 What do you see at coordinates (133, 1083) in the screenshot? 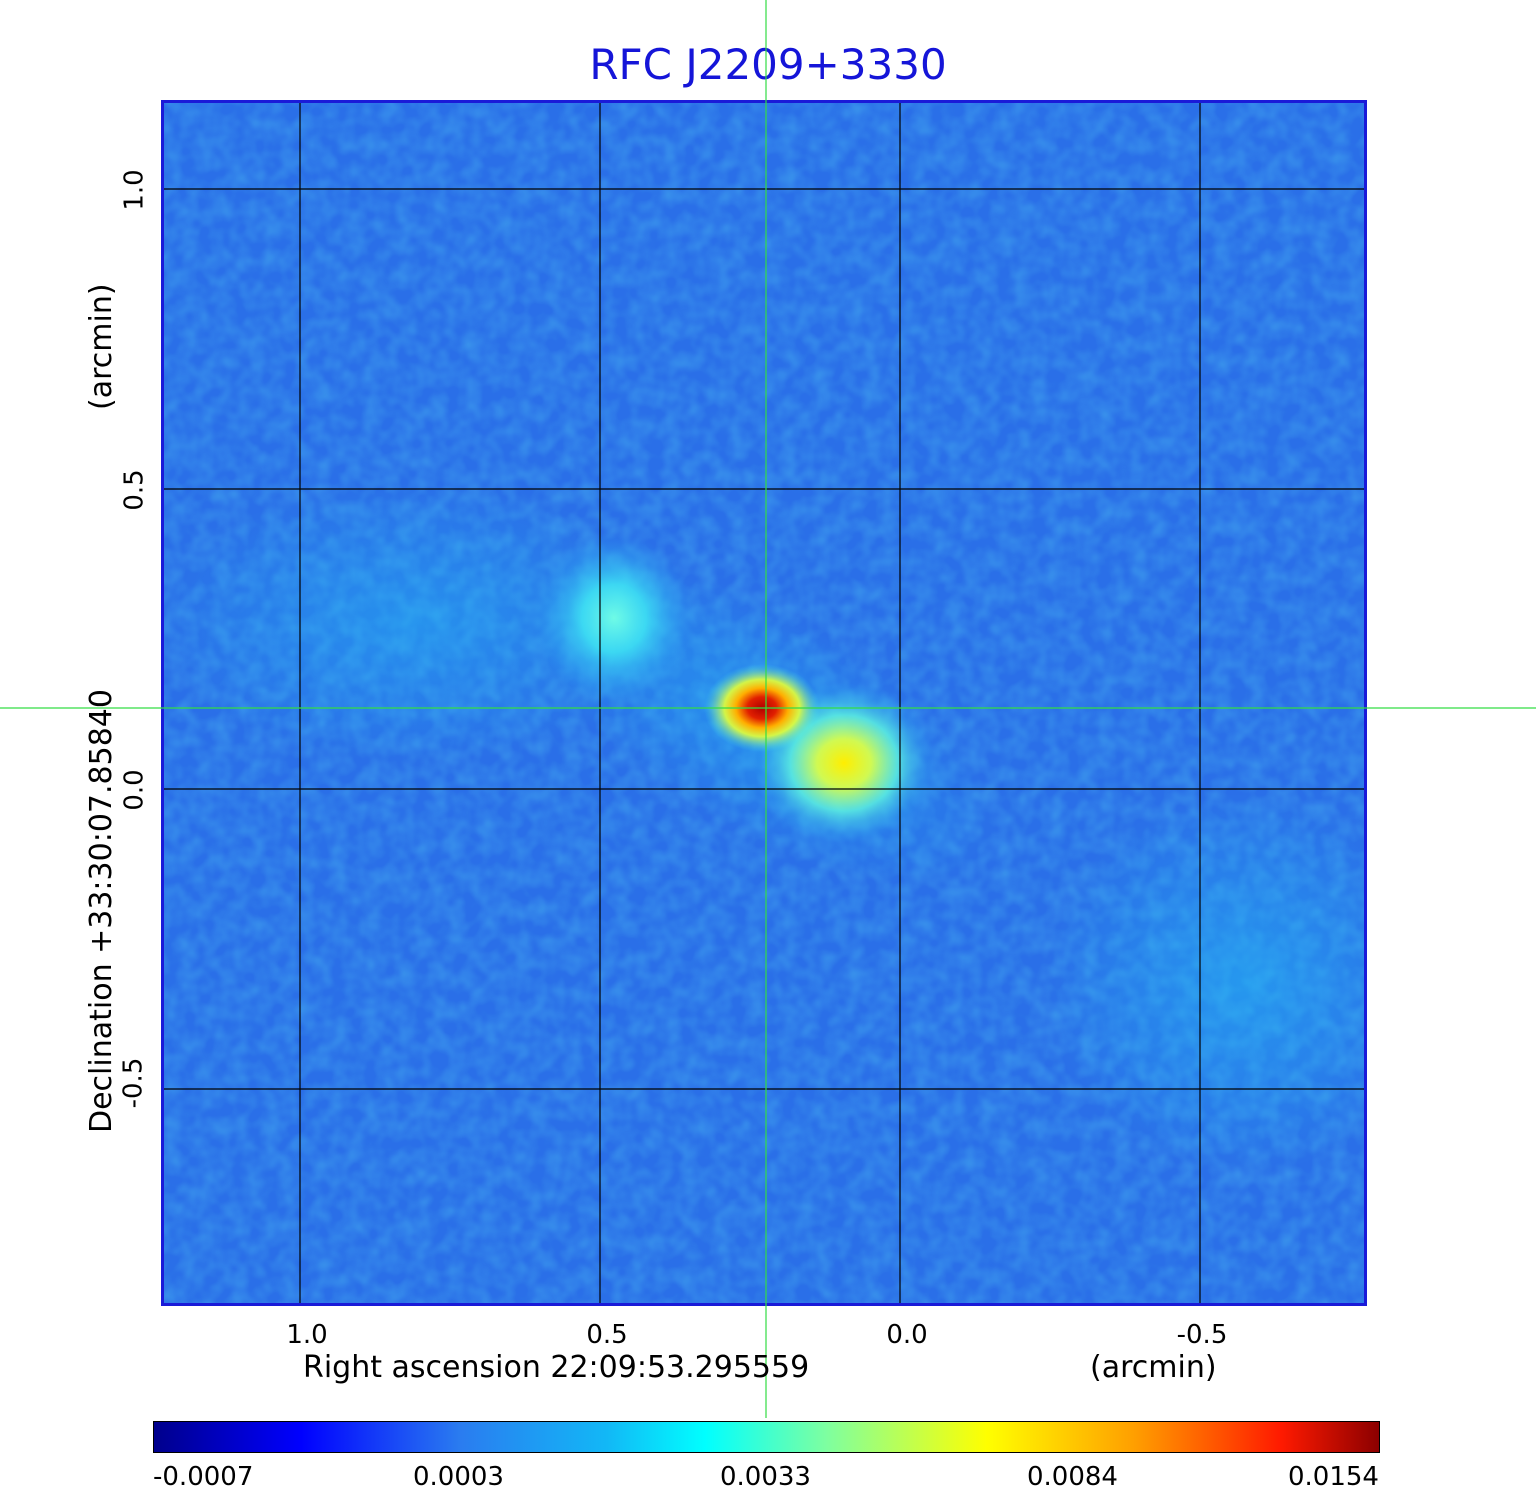
I see `y-tick-label: -0.5` at bounding box center [133, 1083].